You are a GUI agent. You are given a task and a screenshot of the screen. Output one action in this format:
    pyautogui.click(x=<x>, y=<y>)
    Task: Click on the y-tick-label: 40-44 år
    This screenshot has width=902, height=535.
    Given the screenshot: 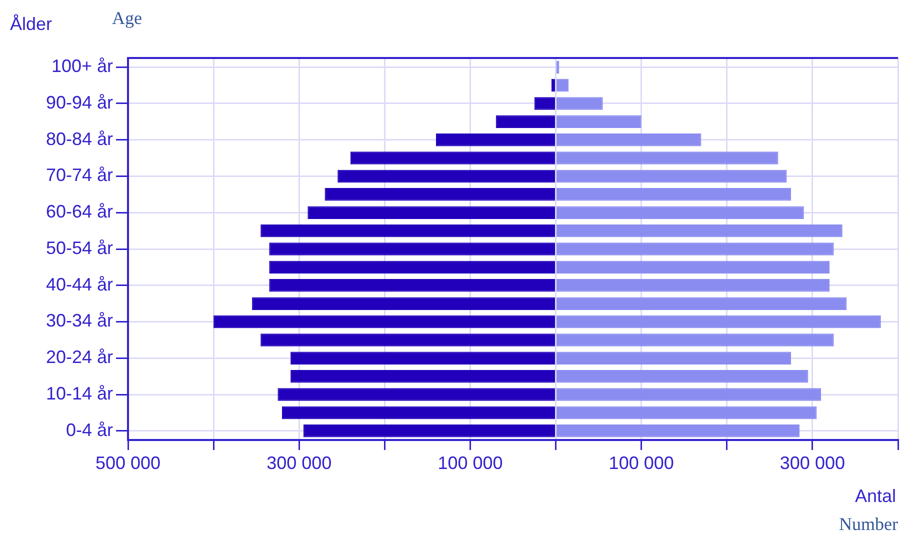 What is the action you would take?
    pyautogui.click(x=79, y=284)
    